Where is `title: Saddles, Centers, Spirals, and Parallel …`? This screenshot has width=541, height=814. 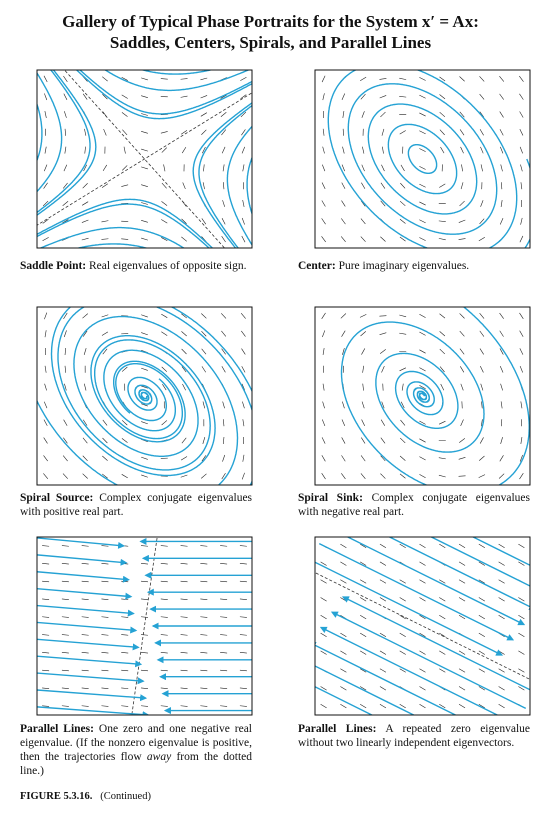
title: Saddles, Centers, Spirals, and Parallel … is located at coordinates (270, 42).